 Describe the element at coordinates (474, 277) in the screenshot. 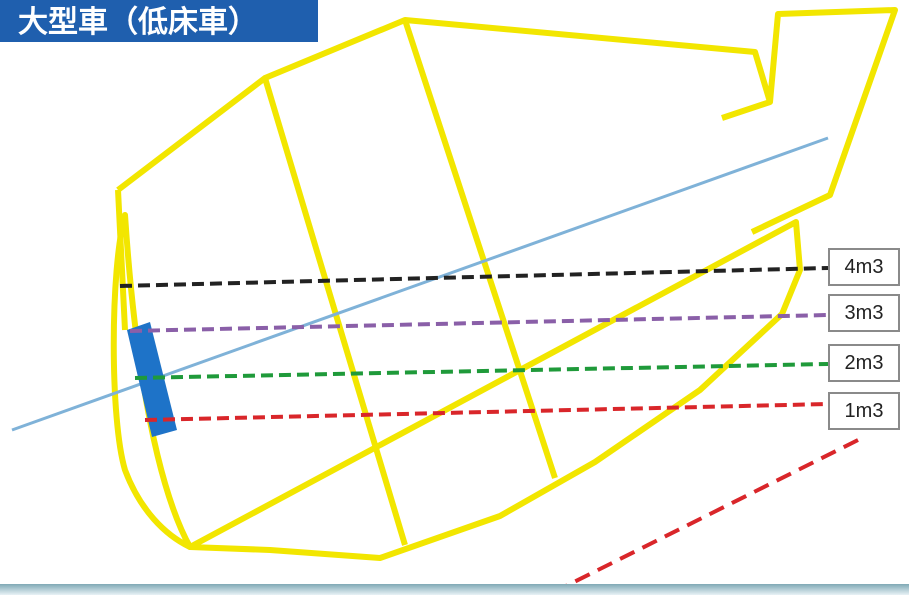

I see `level-line-4m3` at that location.